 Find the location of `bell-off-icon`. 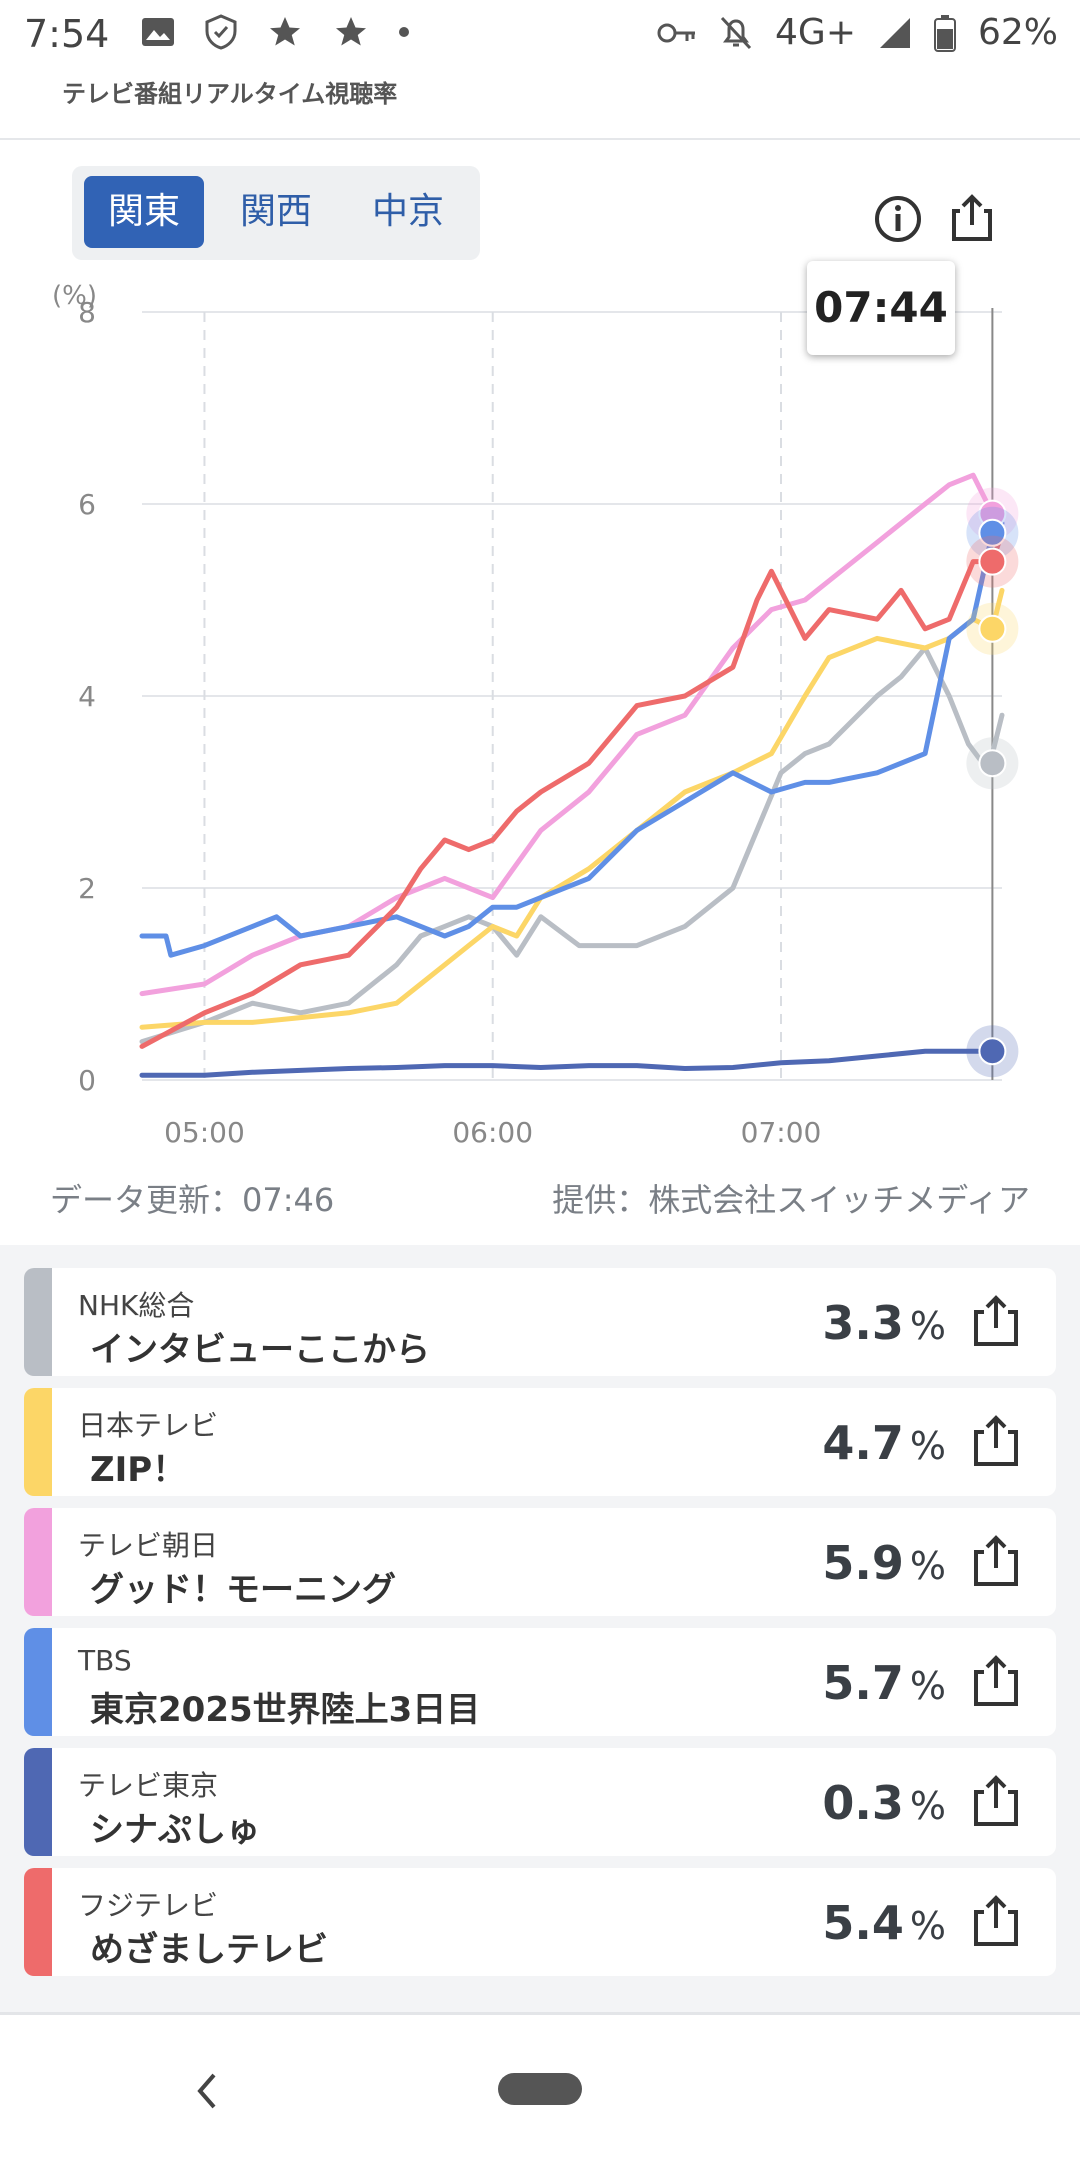

bell-off-icon is located at coordinates (736, 32).